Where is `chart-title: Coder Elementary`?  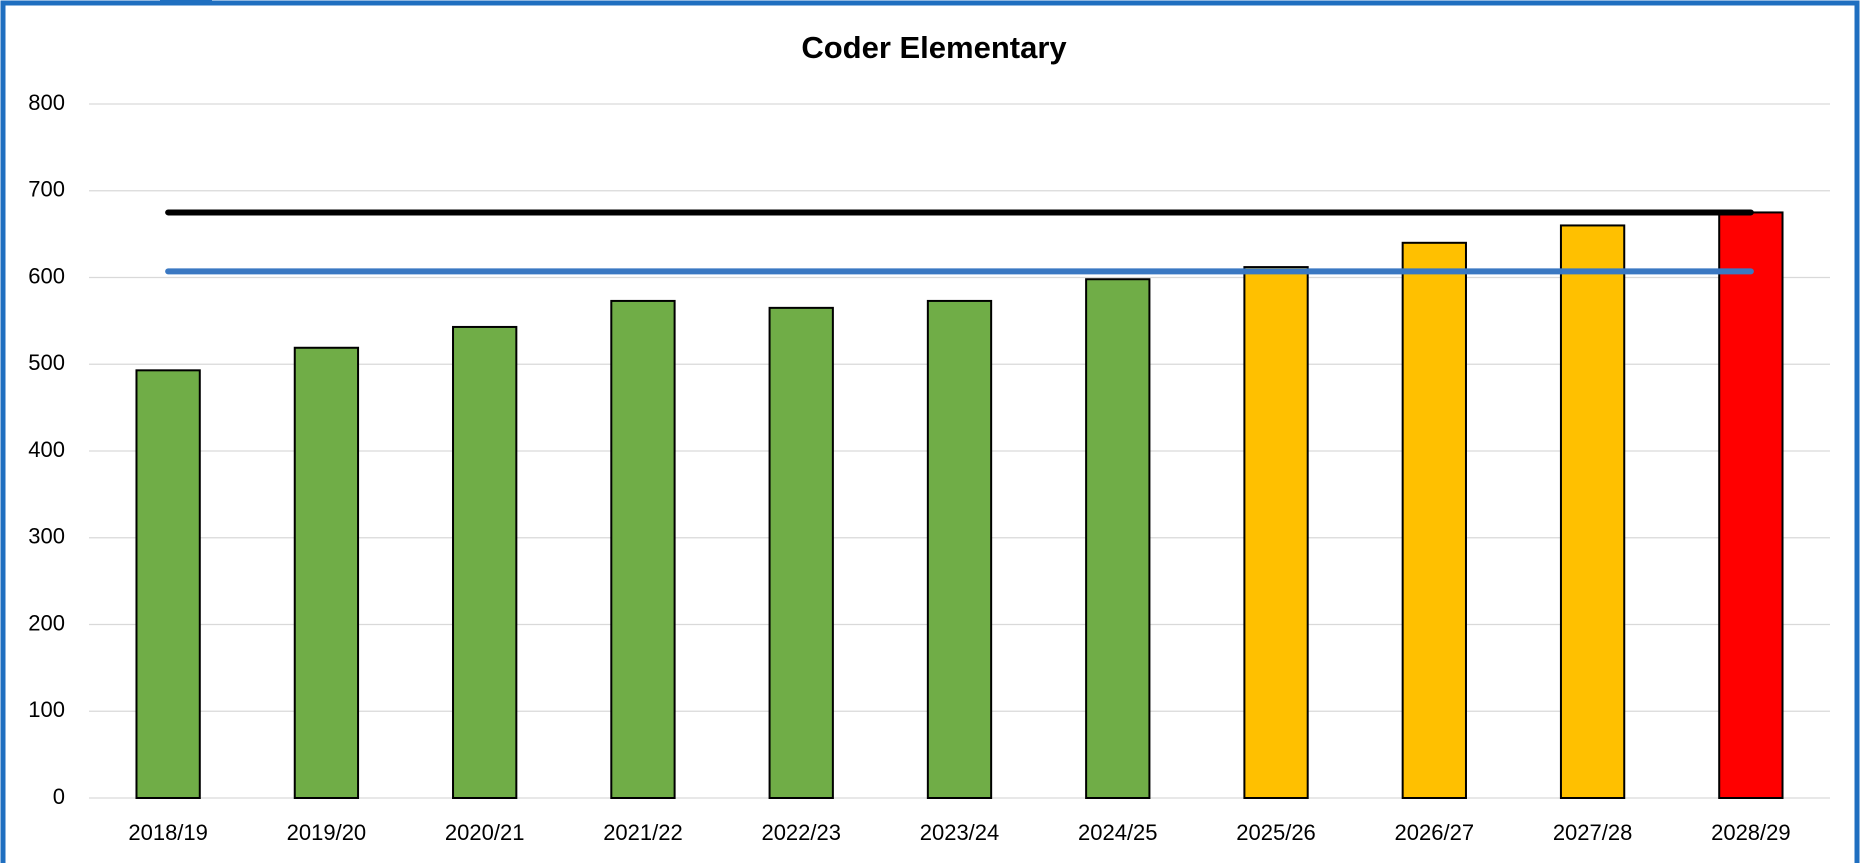 chart-title: Coder Elementary is located at coordinates (934, 47).